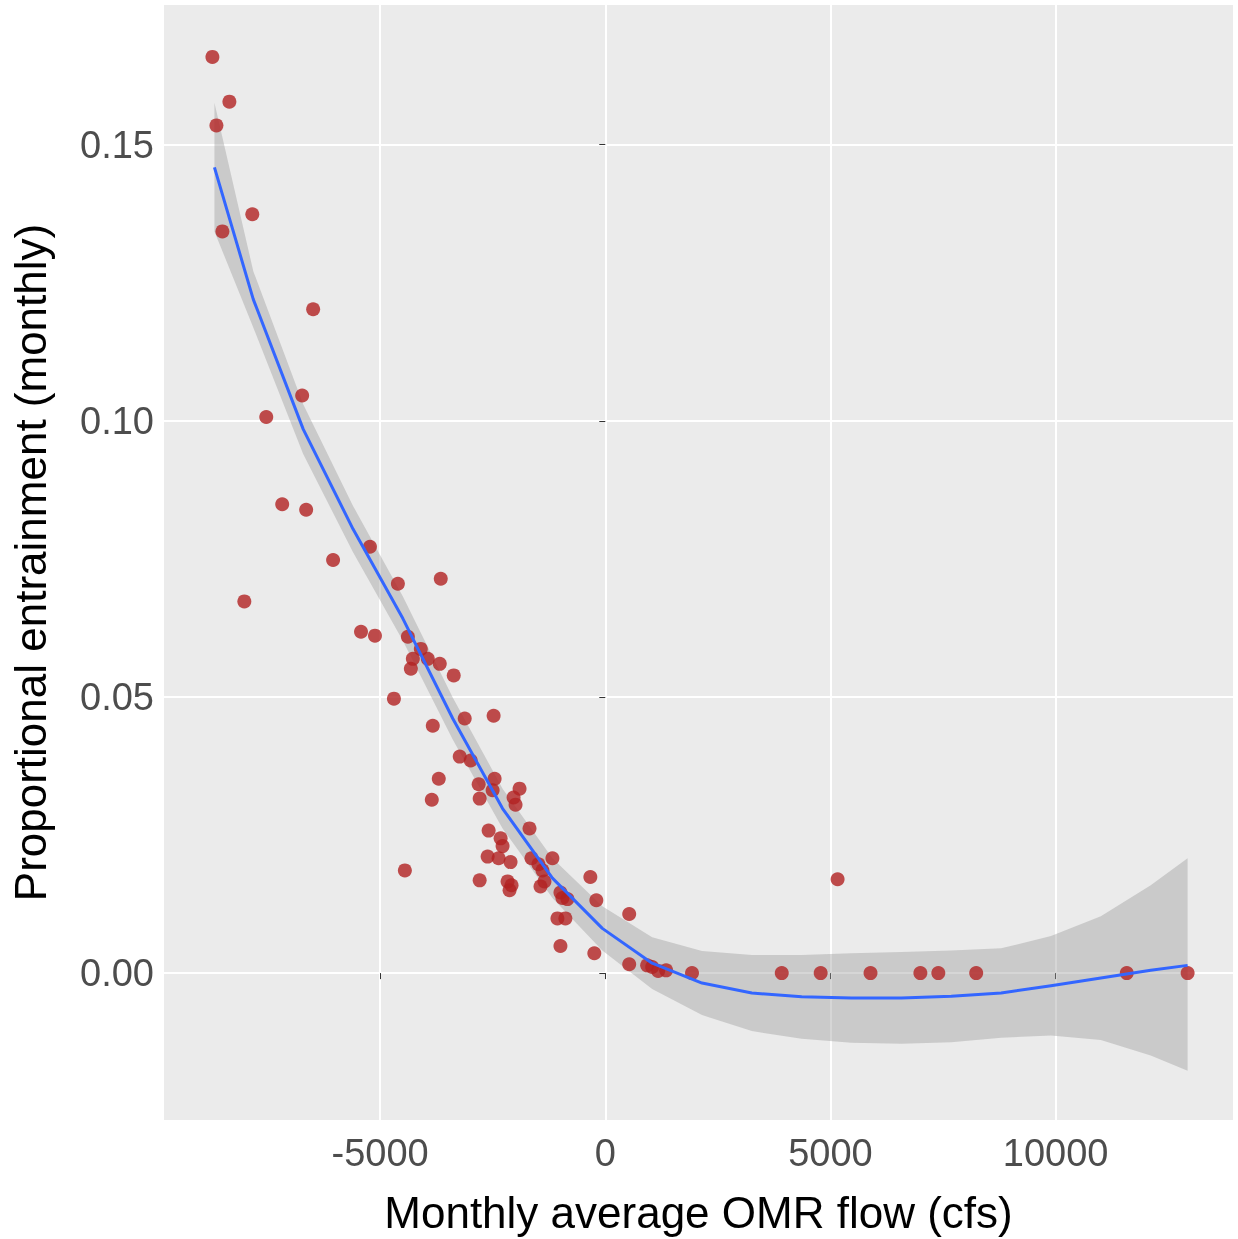 The image size is (1238, 1239). Describe the element at coordinates (30, 562) in the screenshot. I see `y-axis-title: Proportional entrainment (monthly)` at that location.